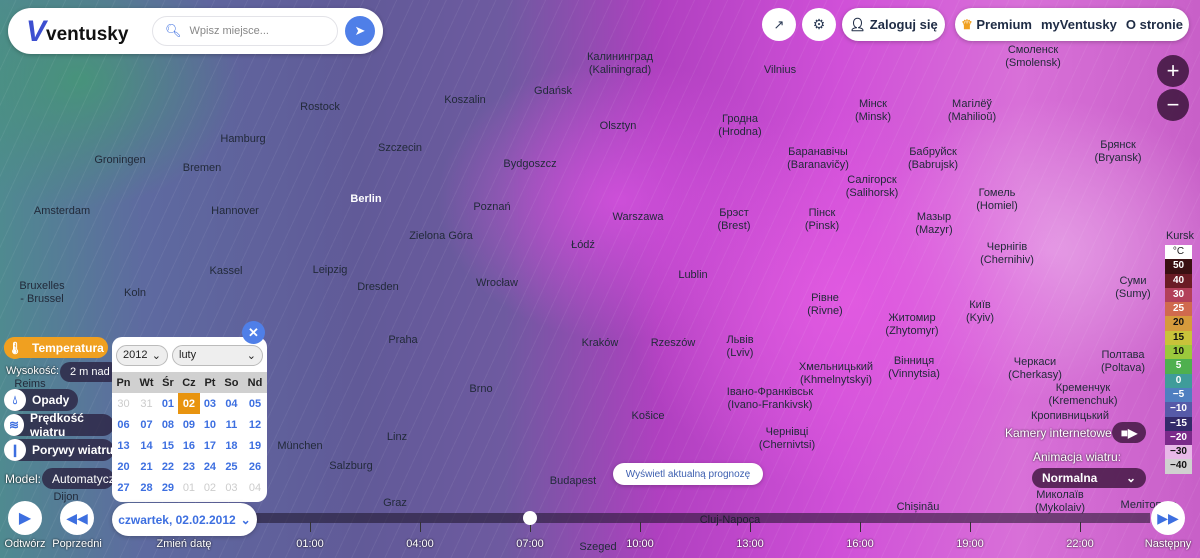 The width and height of the screenshot is (1200, 558). I want to click on city-label: Мазыр (Mazyr), so click(934, 223).